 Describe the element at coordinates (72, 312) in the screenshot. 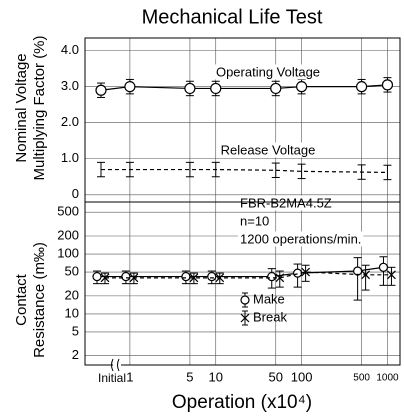

I see `y-tick-label: 10` at that location.